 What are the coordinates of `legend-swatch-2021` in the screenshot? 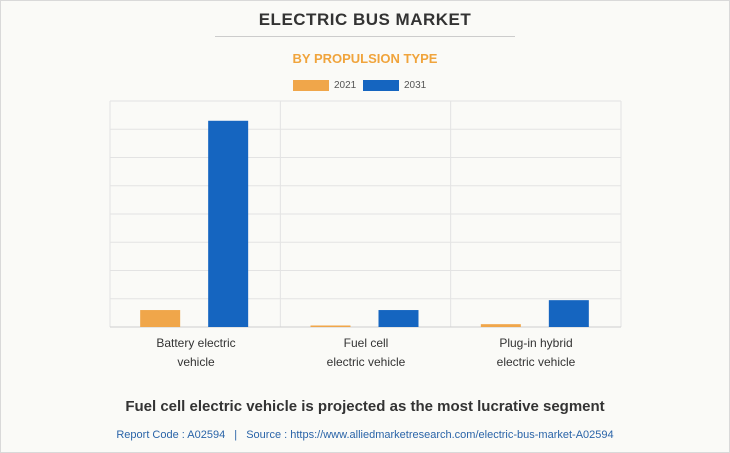 It's located at (311, 85).